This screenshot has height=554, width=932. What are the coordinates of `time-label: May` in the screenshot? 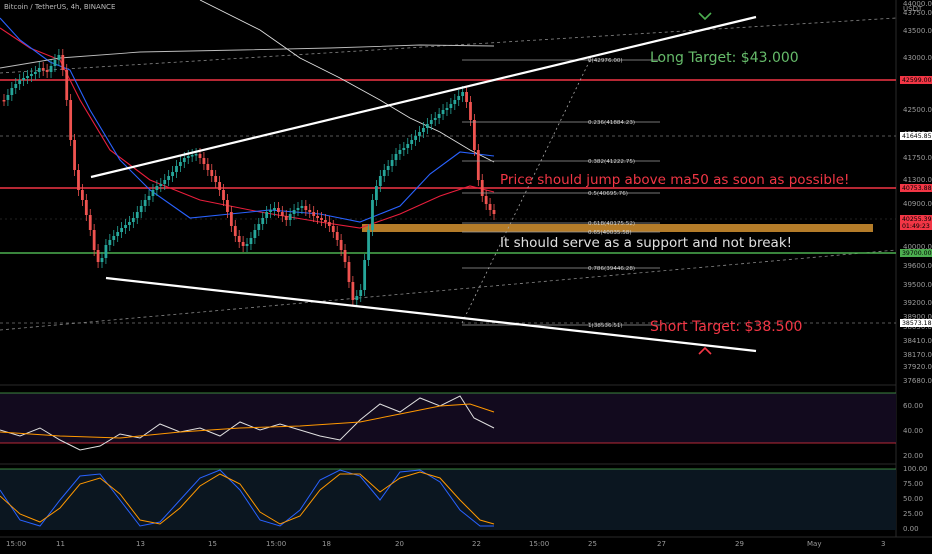 It's located at (814, 544).